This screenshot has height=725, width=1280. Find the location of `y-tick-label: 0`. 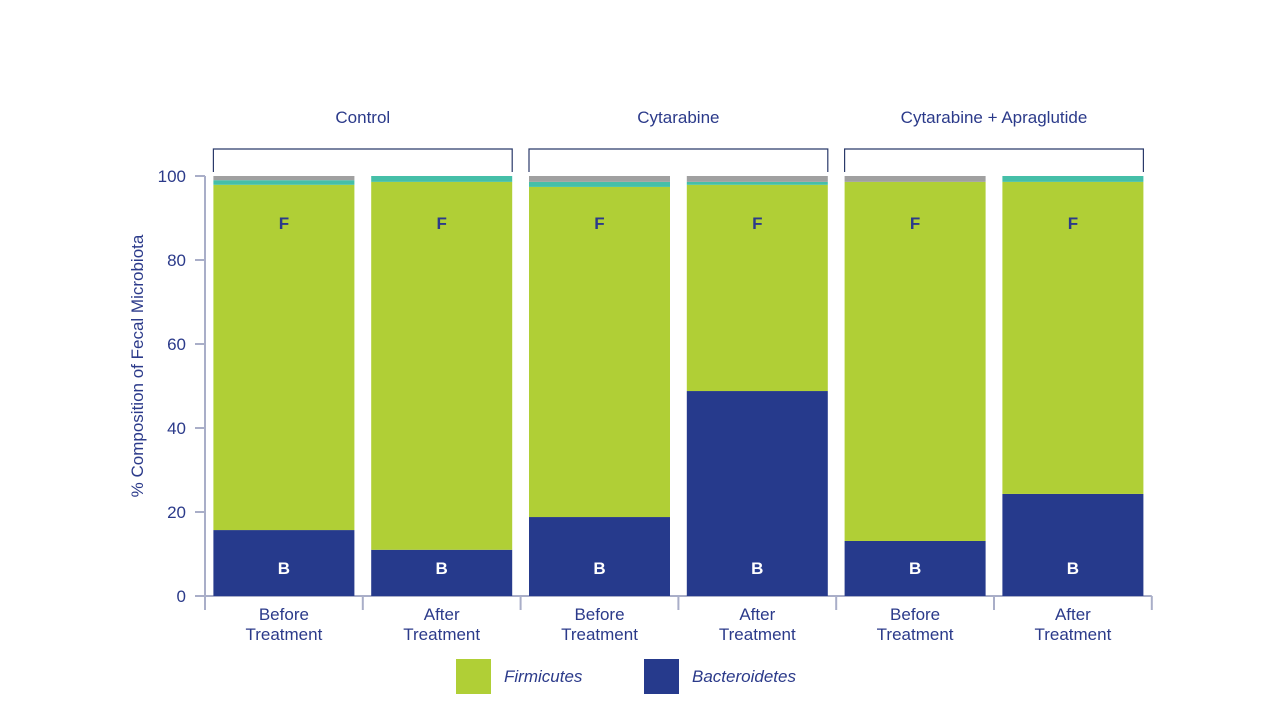

y-tick-label: 0 is located at coordinates (181, 596).